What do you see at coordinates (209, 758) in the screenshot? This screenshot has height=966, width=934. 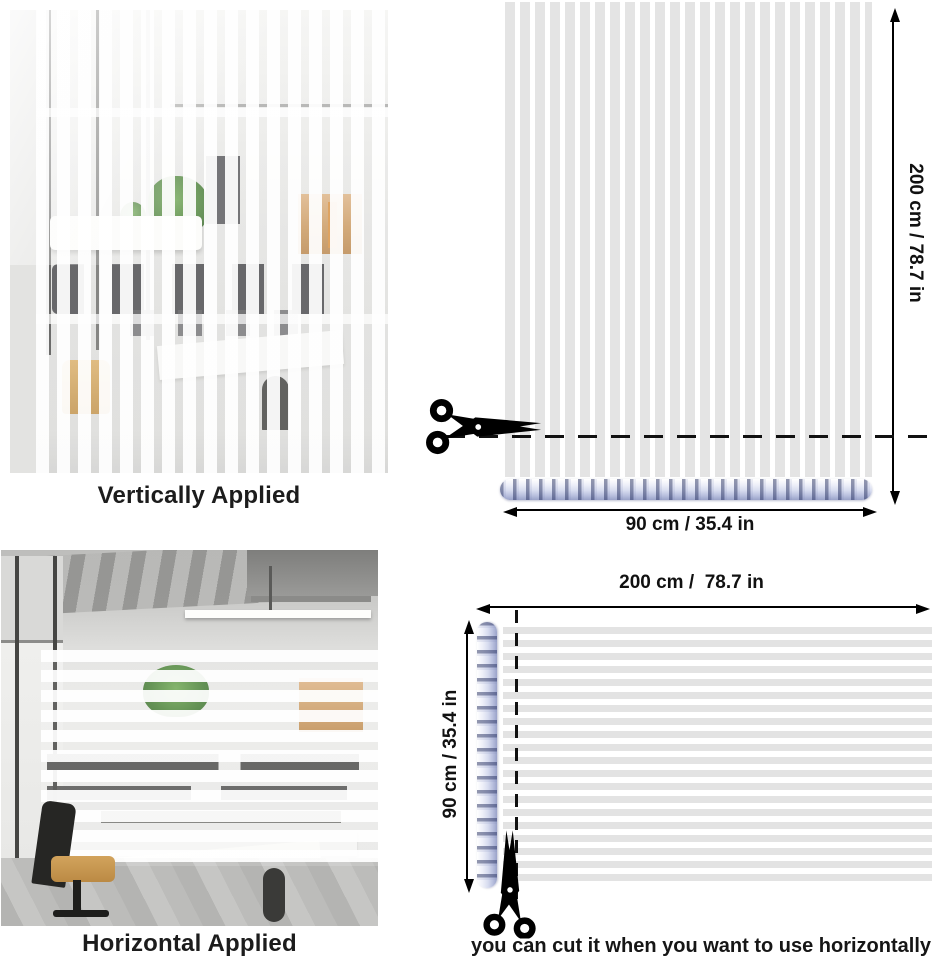 I see `horizontal-frosted-stripes-overlay` at bounding box center [209, 758].